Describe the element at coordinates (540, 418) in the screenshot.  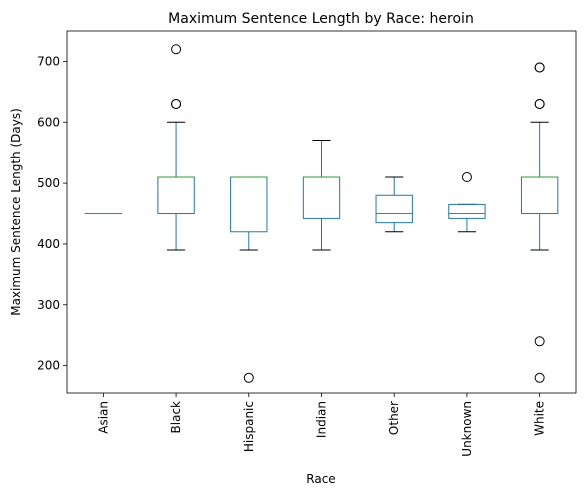
I see `x-tick-label: White` at that location.